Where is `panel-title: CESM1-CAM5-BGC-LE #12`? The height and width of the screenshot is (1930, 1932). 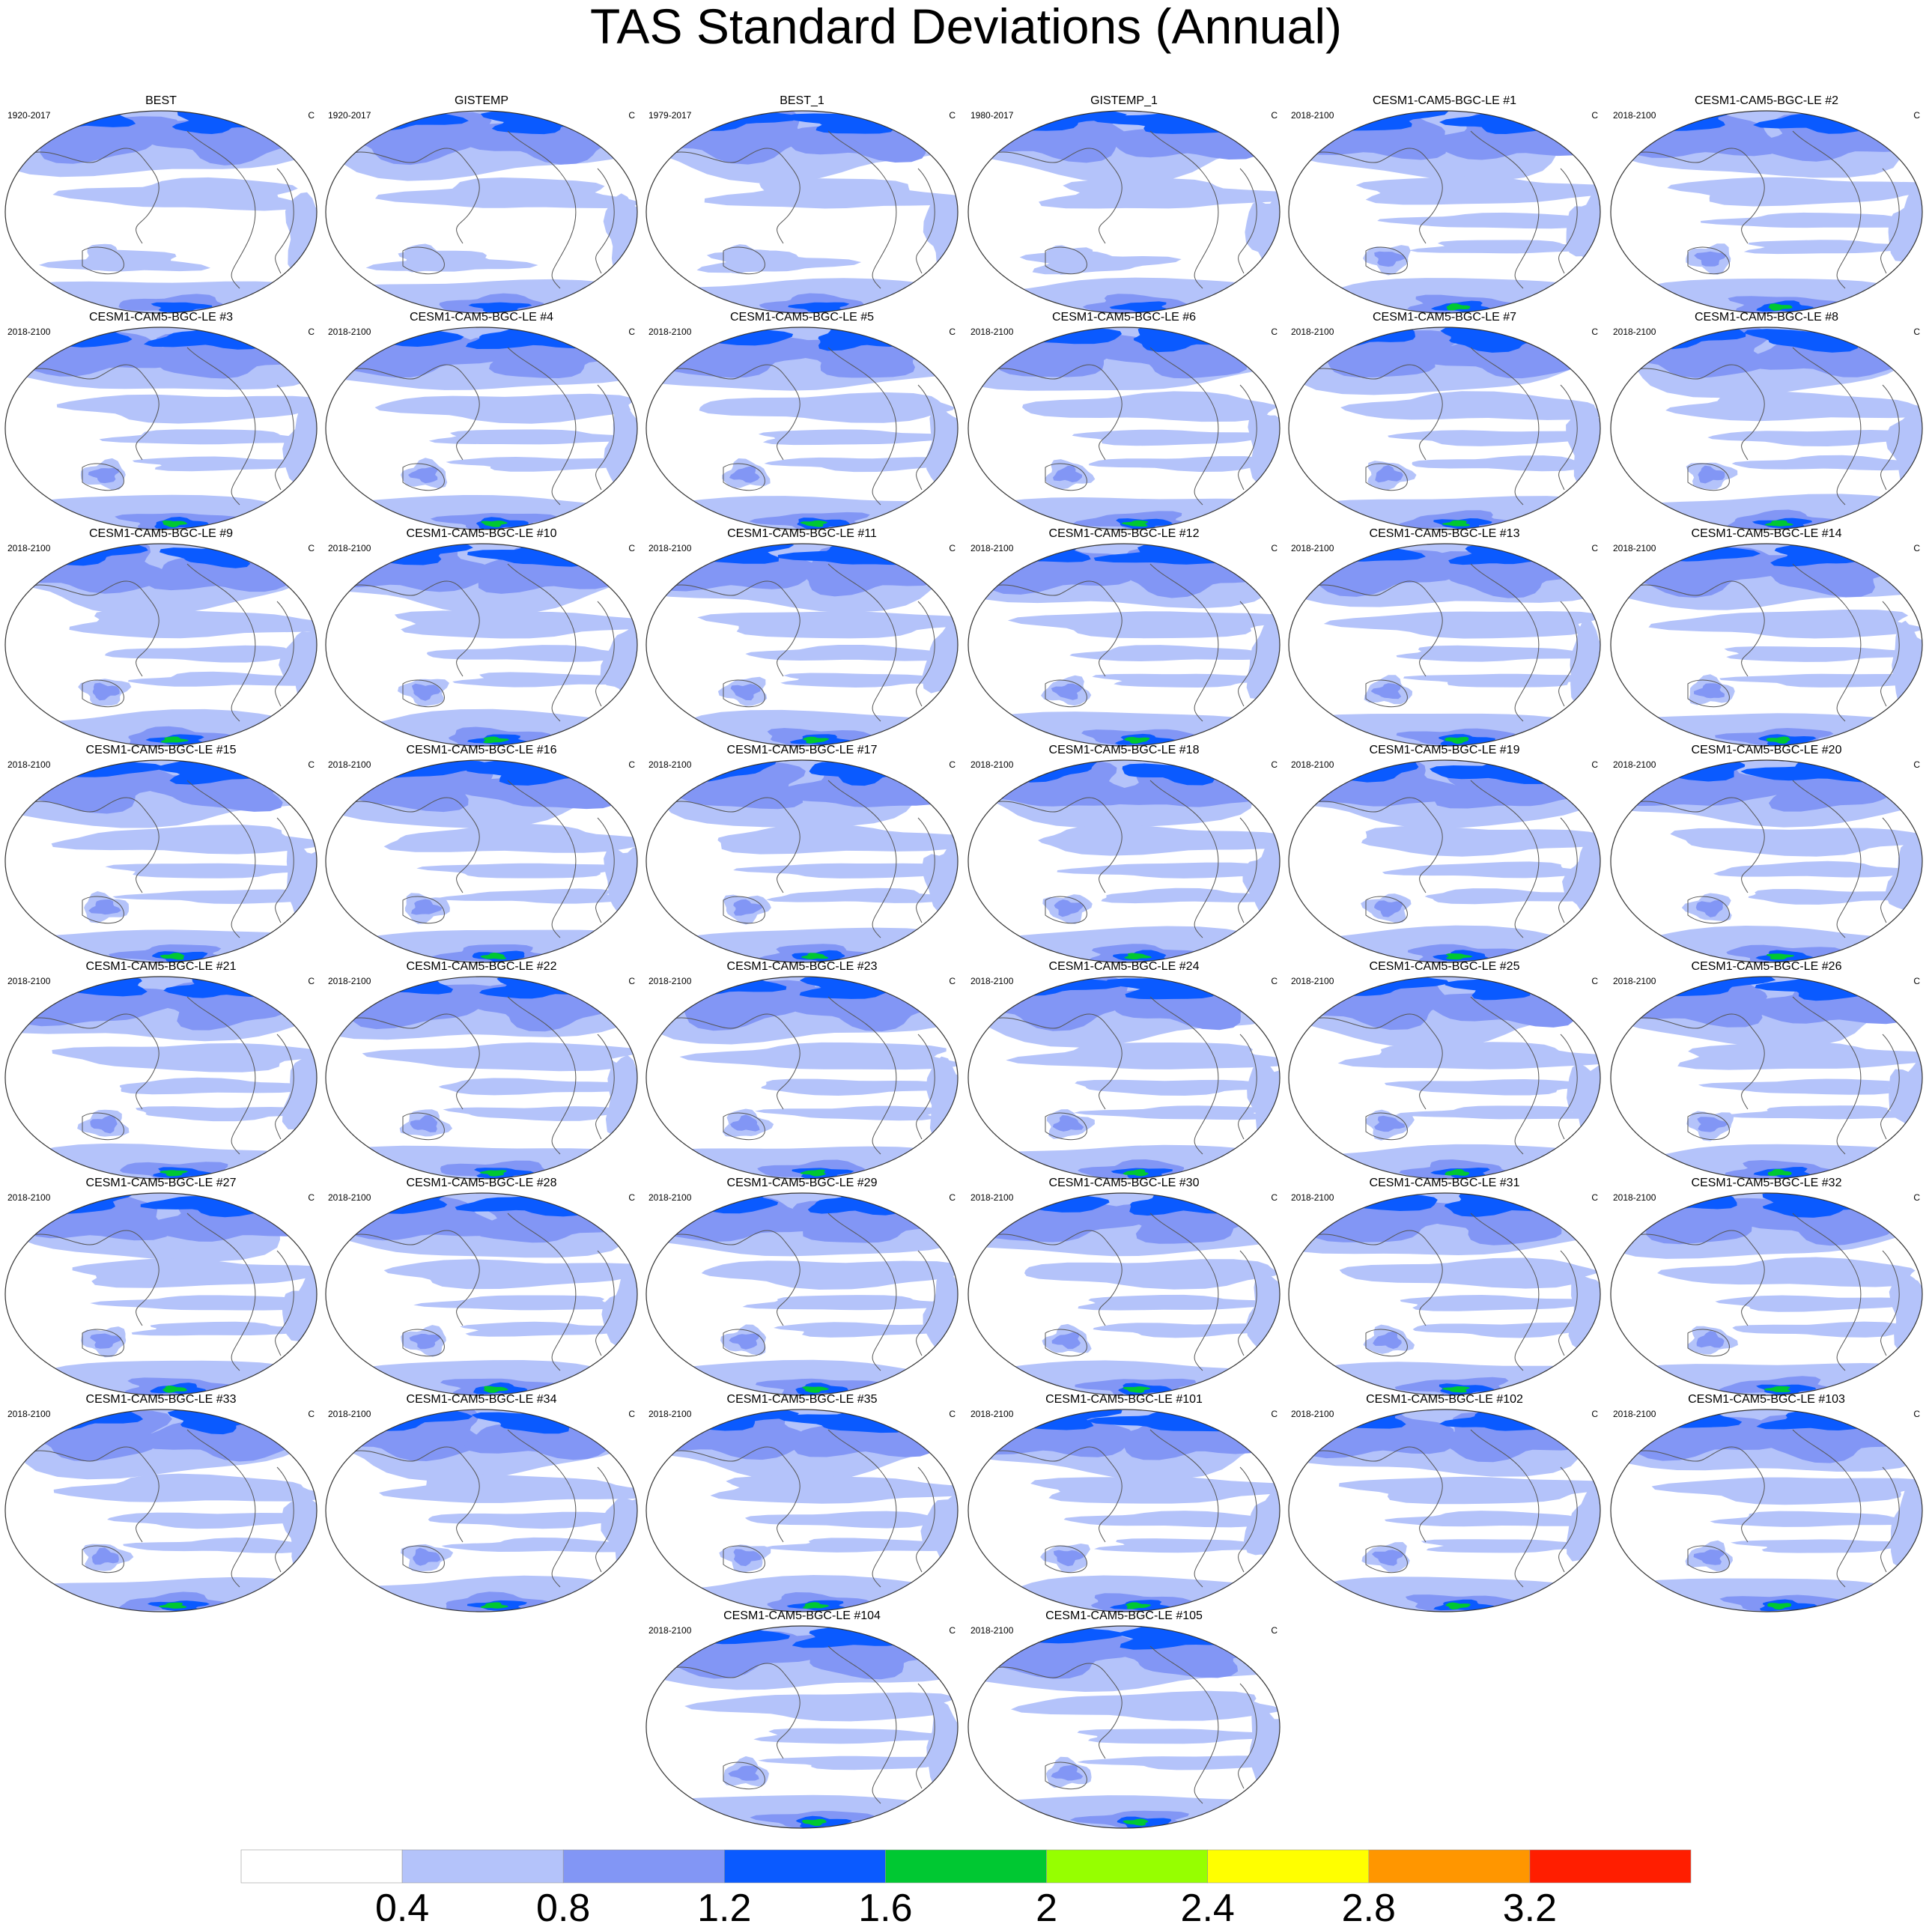 panel-title: CESM1-CAM5-BGC-LE #12 is located at coordinates (1124, 533).